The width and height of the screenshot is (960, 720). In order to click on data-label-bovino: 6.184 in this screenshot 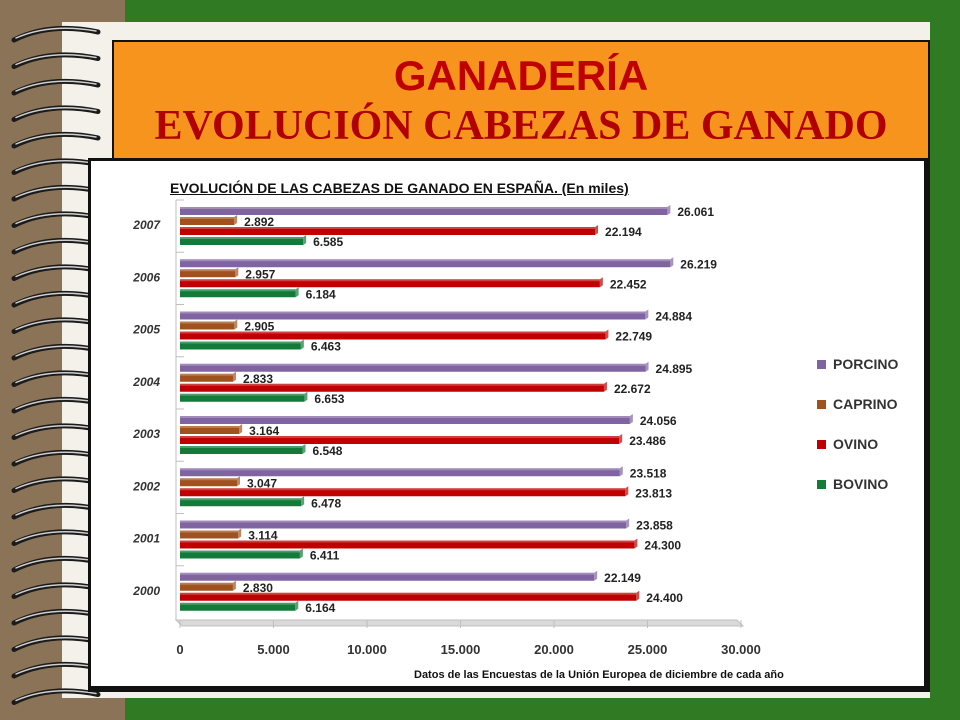, I will do `click(321, 294)`.